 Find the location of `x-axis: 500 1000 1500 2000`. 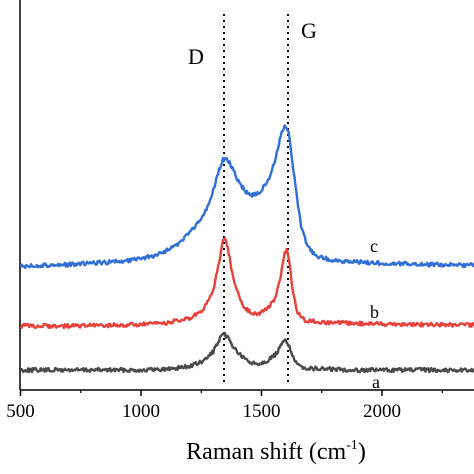

x-axis: 500 1000 1500 2000 is located at coordinates (240, 405).